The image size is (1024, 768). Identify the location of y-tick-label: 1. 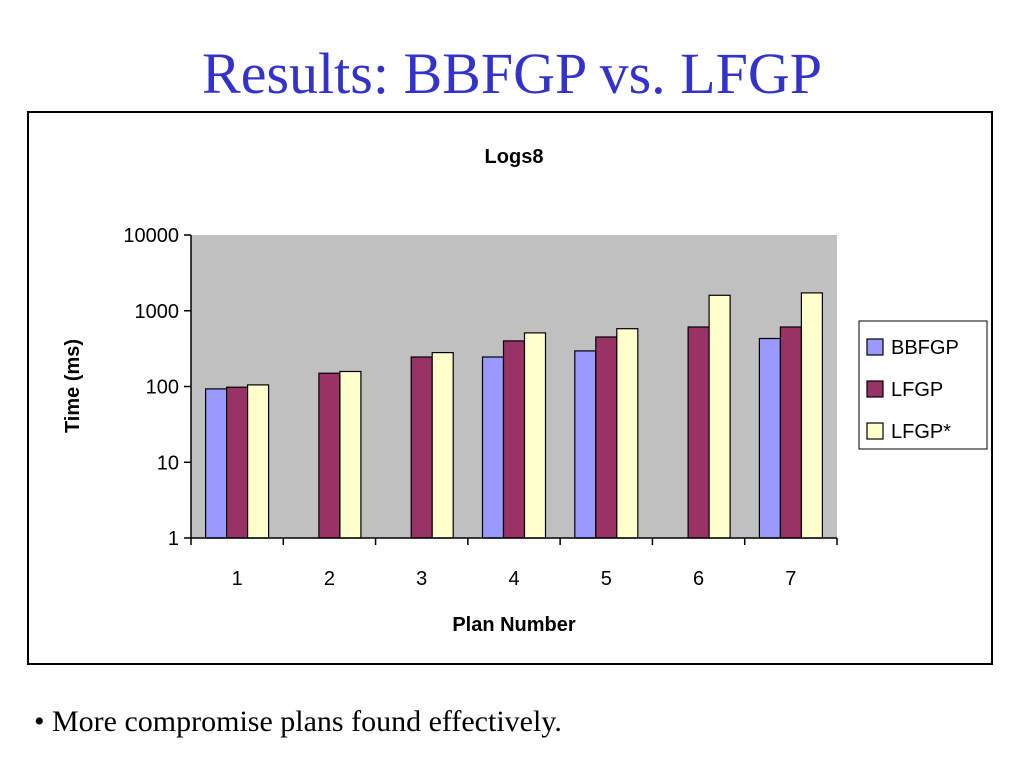
(173, 539).